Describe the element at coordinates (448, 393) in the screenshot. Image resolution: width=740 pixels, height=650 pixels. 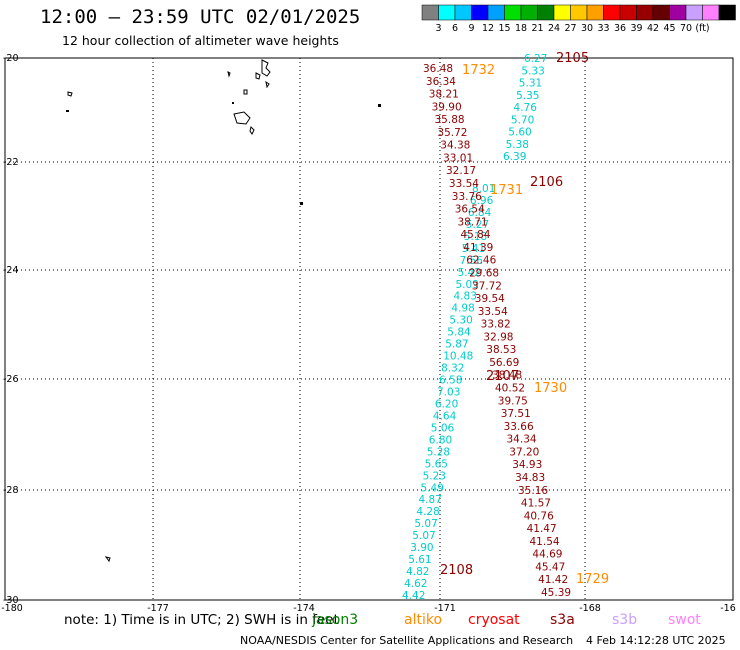
I see `wave-height-value: 7.03` at that location.